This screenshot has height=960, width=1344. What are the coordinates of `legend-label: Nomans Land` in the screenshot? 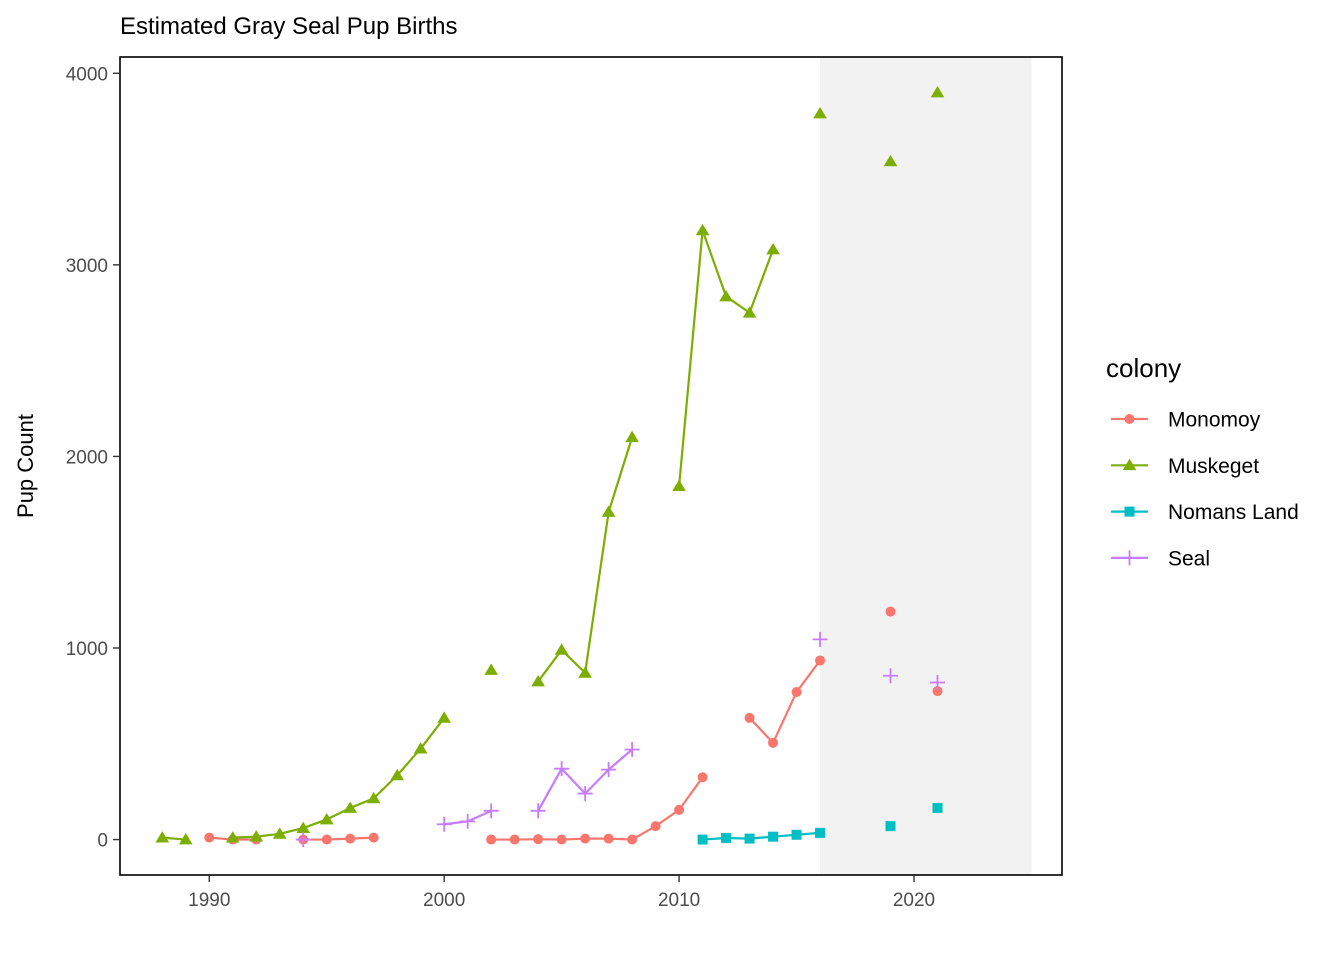 It's located at (1233, 512).